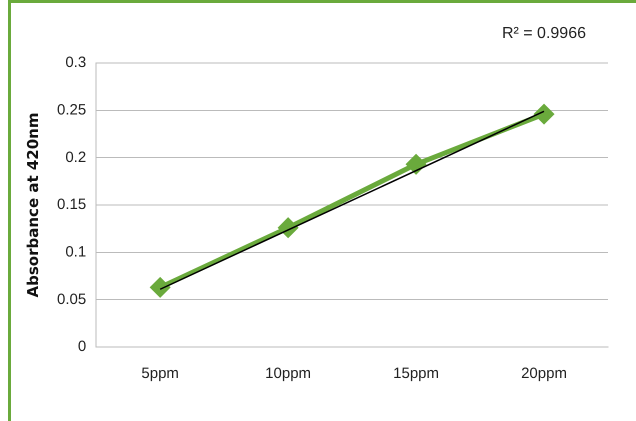 Image resolution: width=636 pixels, height=421 pixels. I want to click on y-tick-label: 0.3, so click(75, 63).